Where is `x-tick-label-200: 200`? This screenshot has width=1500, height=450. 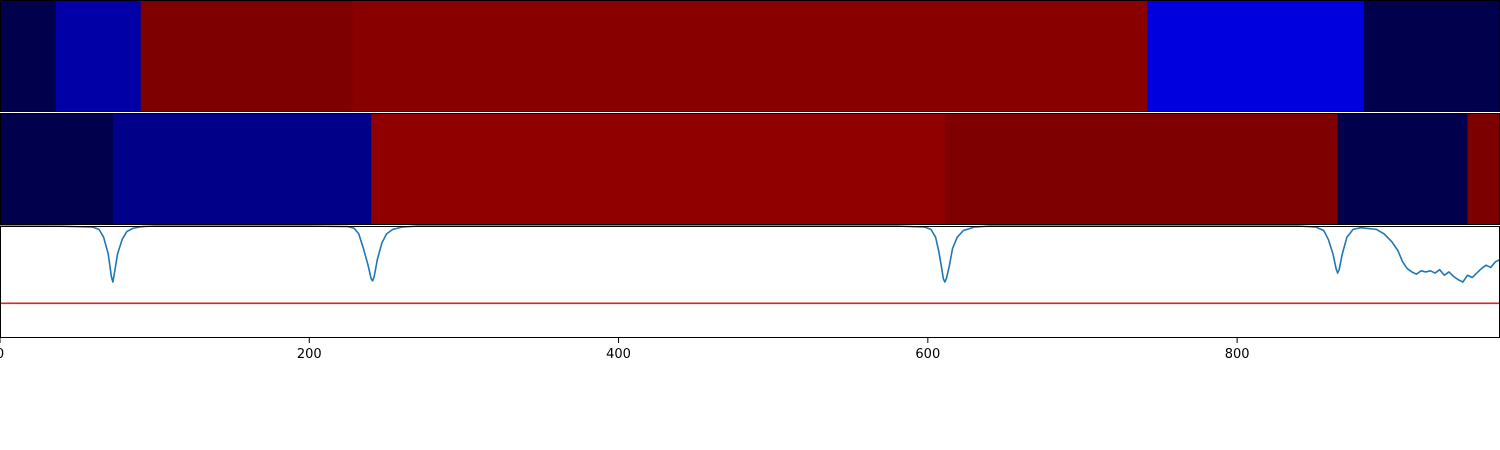 x-tick-label-200: 200 is located at coordinates (309, 354).